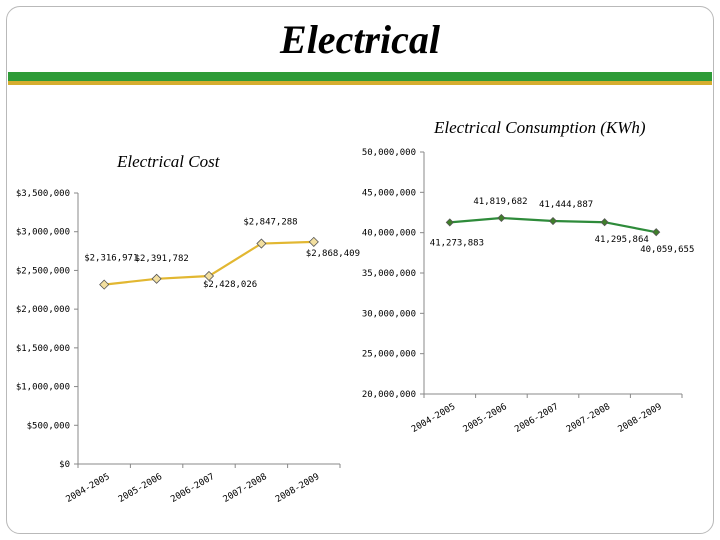  What do you see at coordinates (360, 76) in the screenshot?
I see `title-divider-green` at bounding box center [360, 76].